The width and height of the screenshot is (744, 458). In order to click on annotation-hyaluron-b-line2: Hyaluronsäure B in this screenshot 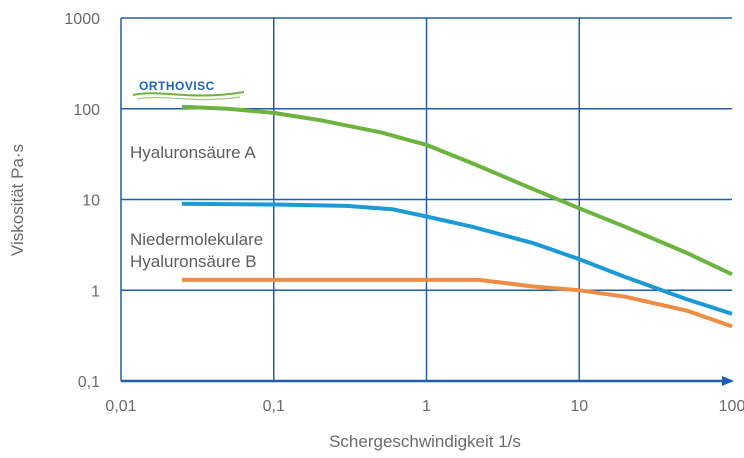, I will do `click(193, 261)`.